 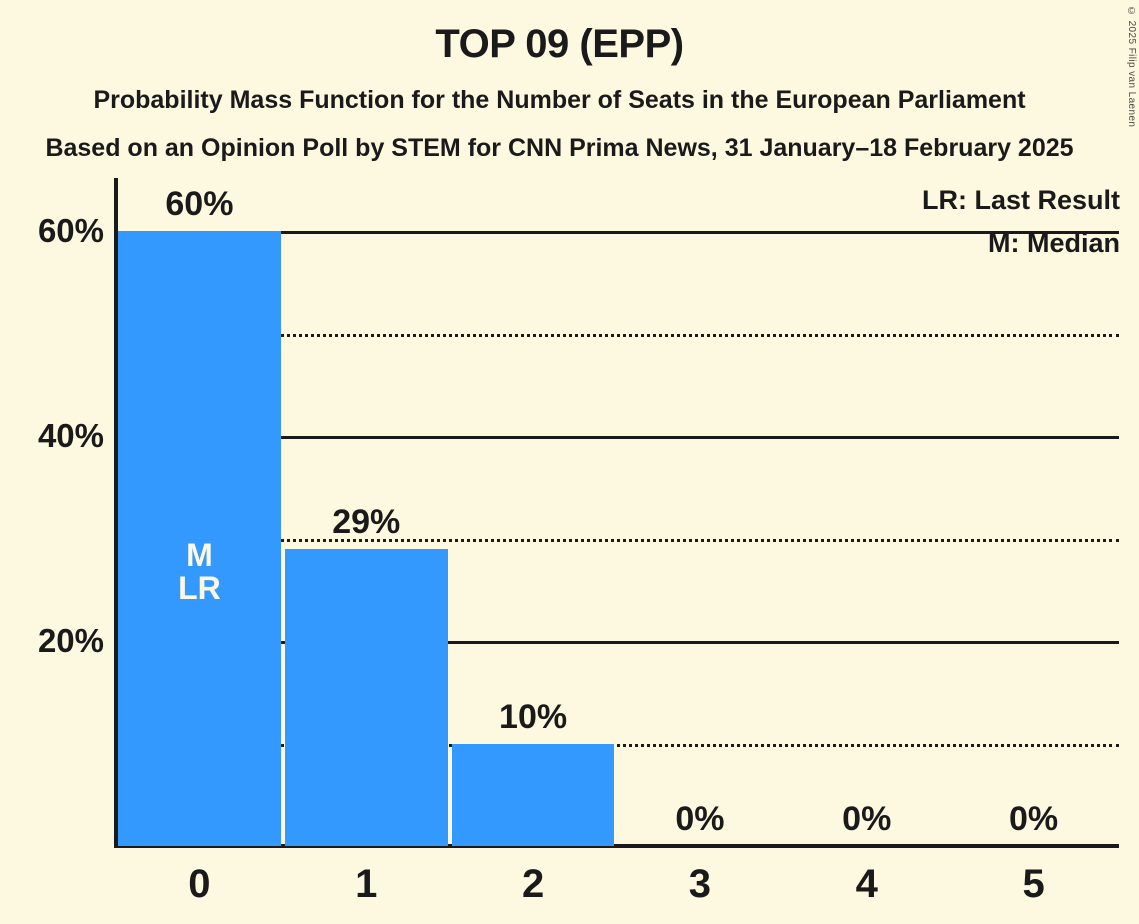 I want to click on x-tick-label: 4, so click(x=866, y=884).